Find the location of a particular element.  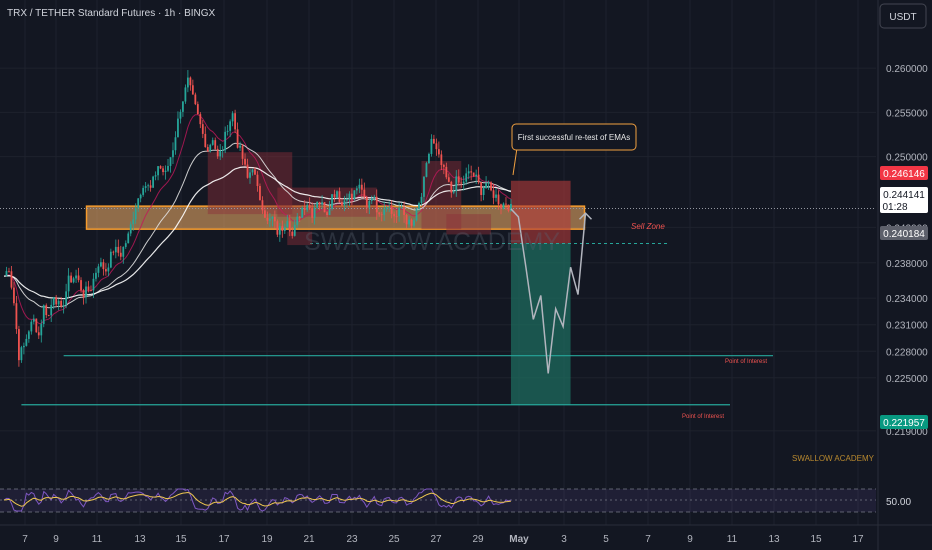

price-tick: 0.219000 is located at coordinates (907, 432).